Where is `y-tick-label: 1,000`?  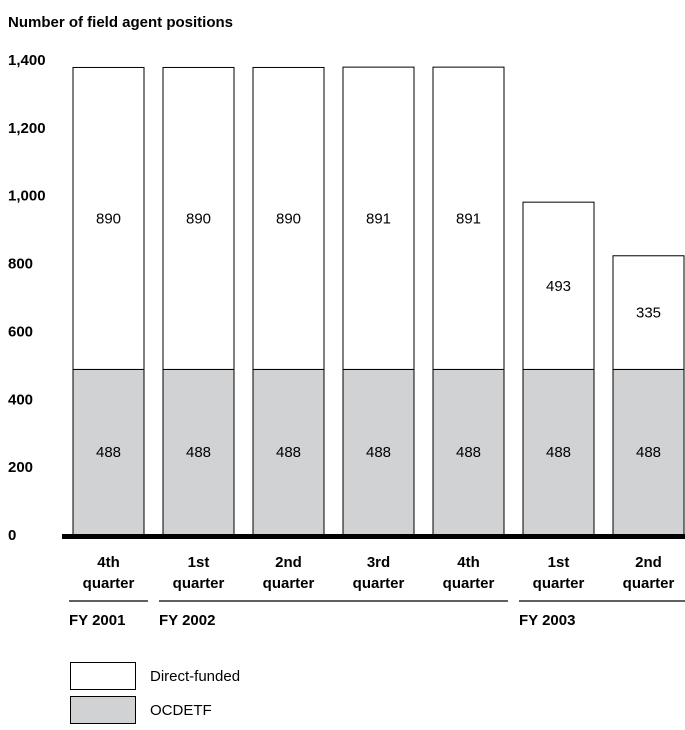
y-tick-label: 1,000 is located at coordinates (27, 196).